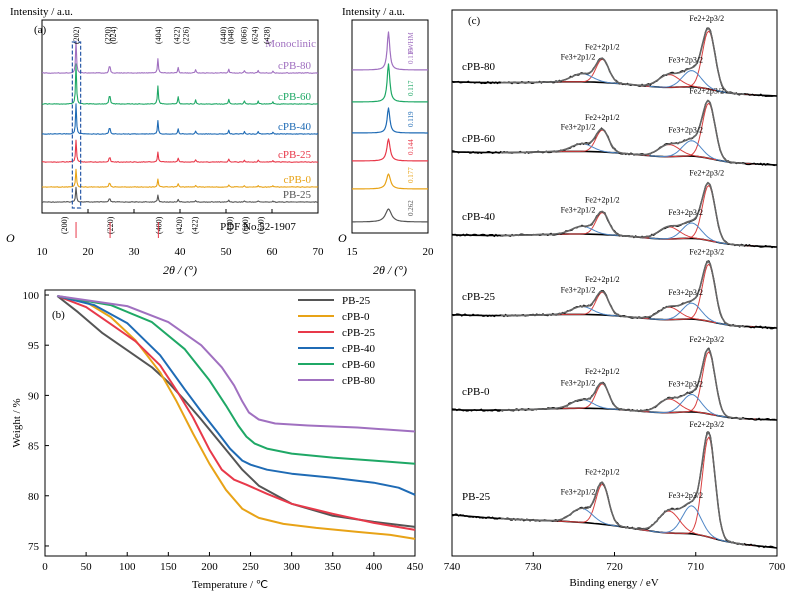 The height and width of the screenshot is (596, 796). Describe the element at coordinates (176, 35) in the screenshot. I see `xrd-hkl-label: (422)` at that location.